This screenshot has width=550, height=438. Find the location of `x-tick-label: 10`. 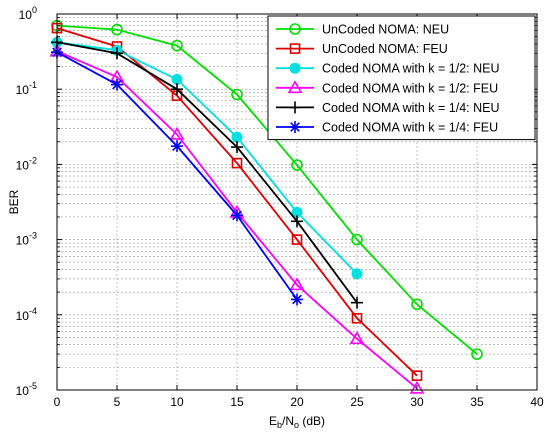

x-tick-label: 10 is located at coordinates (177, 402).